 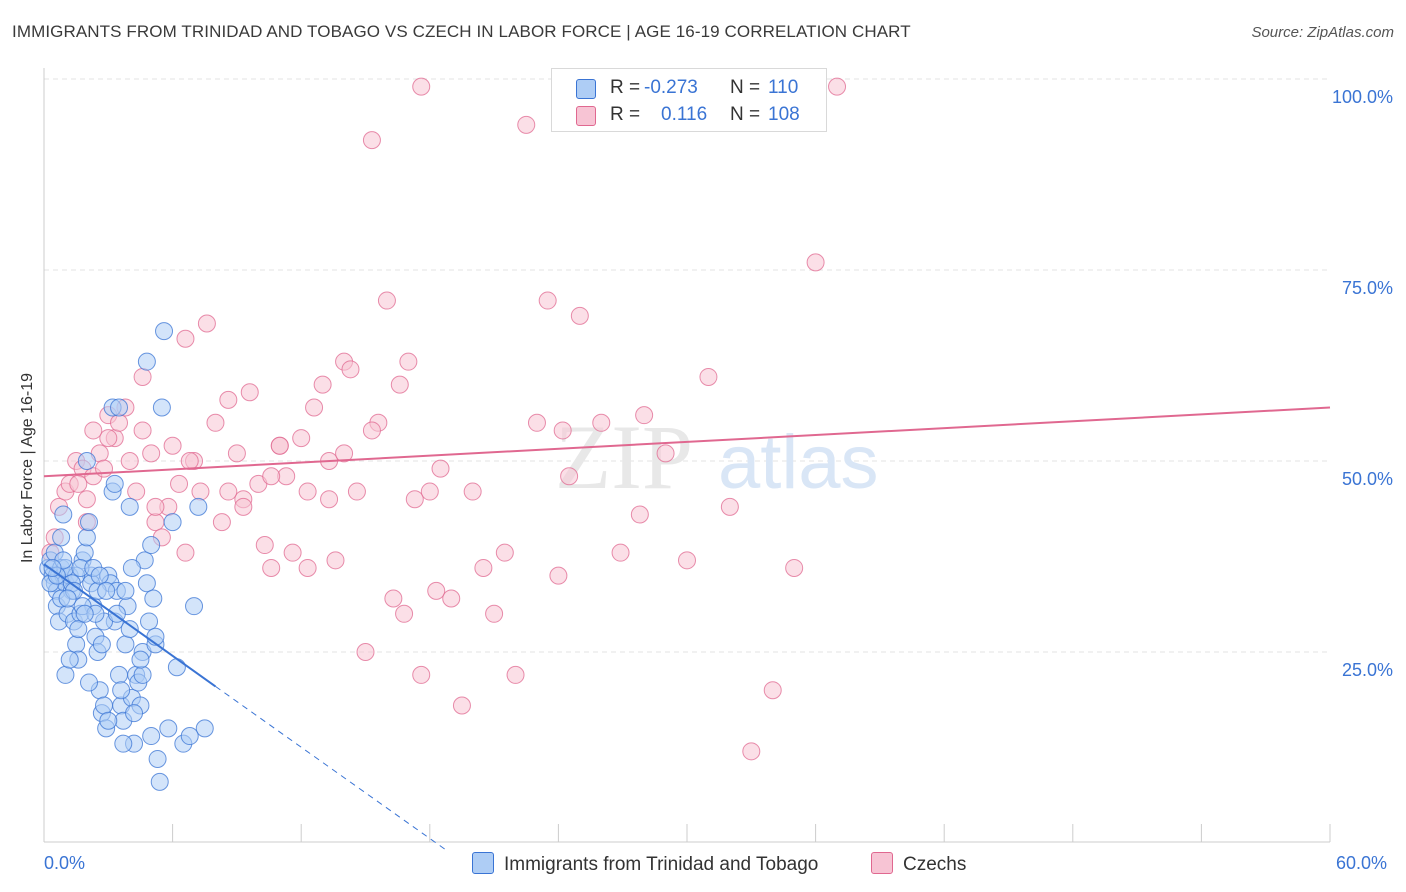 What do you see at coordinates (661, 864) in the screenshot?
I see `bottom-legend-label: Immigrants from Trinidad and Tobago` at bounding box center [661, 864].